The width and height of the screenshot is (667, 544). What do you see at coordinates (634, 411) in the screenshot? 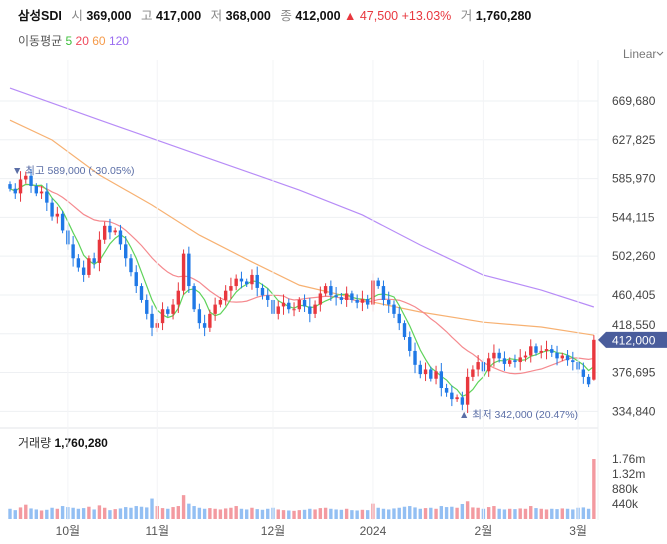
I see `price-tick-label: 334,840` at bounding box center [634, 411].